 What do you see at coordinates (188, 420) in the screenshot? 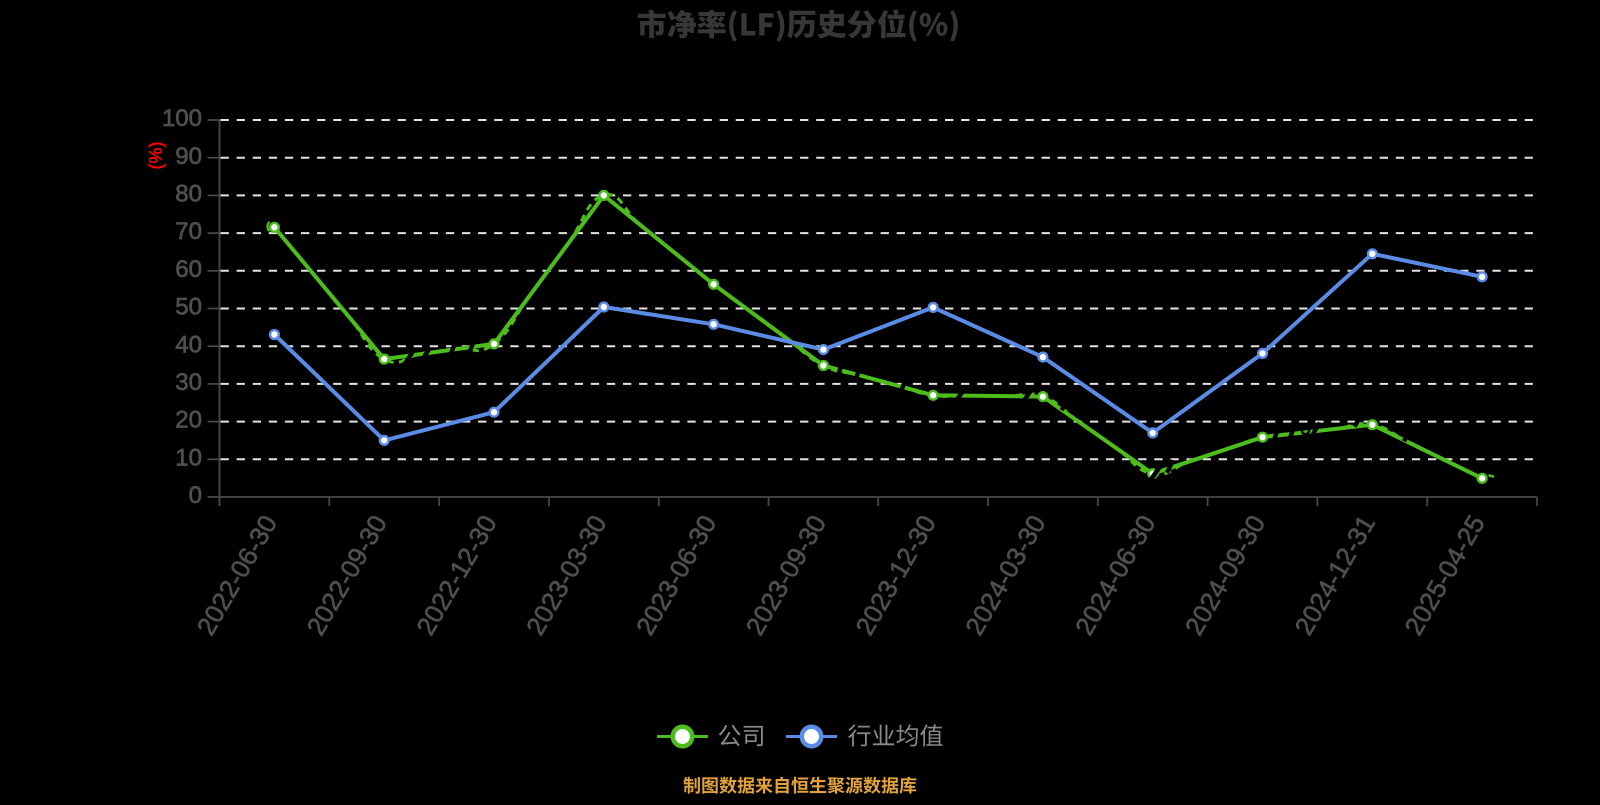
I see `svg-text: 20` at bounding box center [188, 420].